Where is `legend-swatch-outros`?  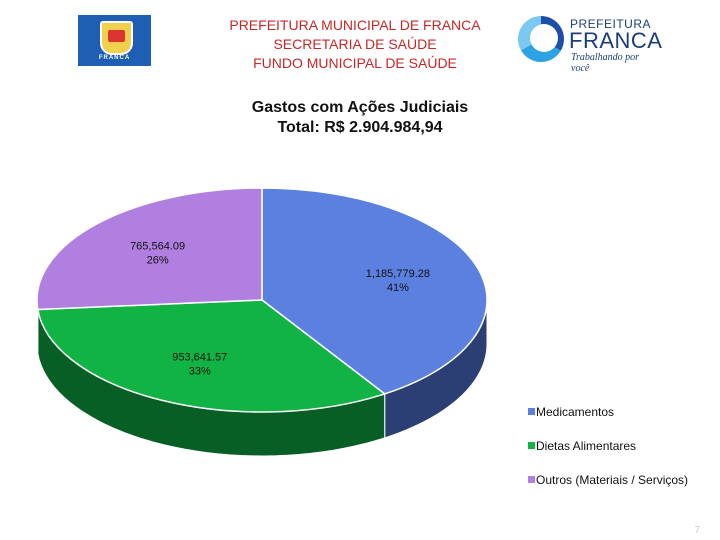 legend-swatch-outros is located at coordinates (531, 479).